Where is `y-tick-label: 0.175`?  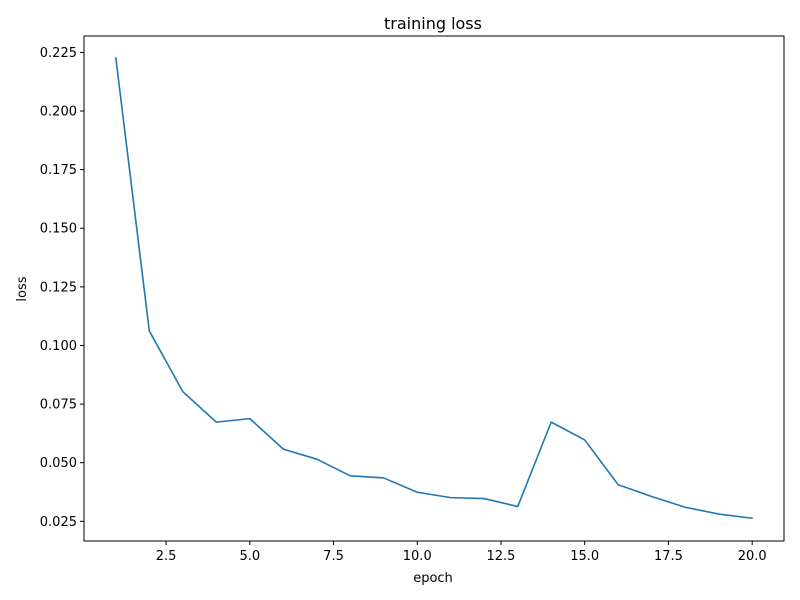
y-tick-label: 0.175 is located at coordinates (58, 170).